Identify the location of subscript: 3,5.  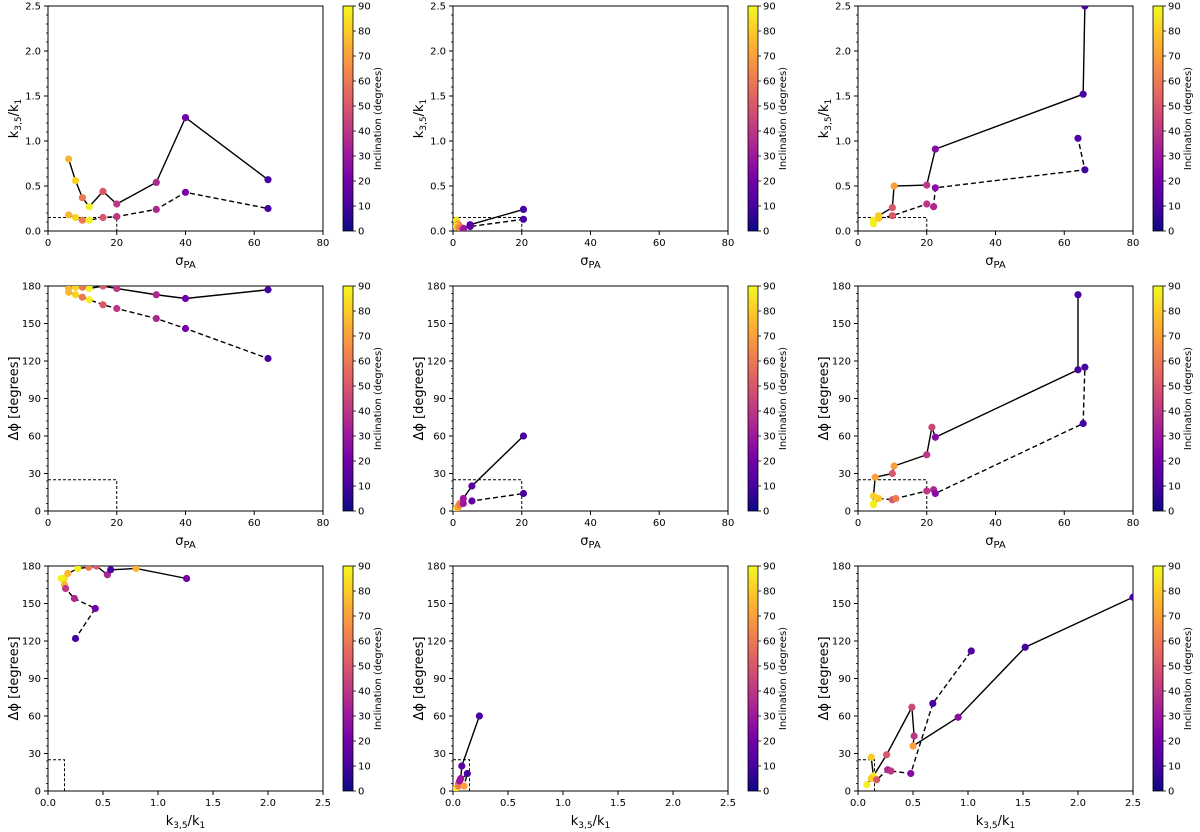
(424, 123).